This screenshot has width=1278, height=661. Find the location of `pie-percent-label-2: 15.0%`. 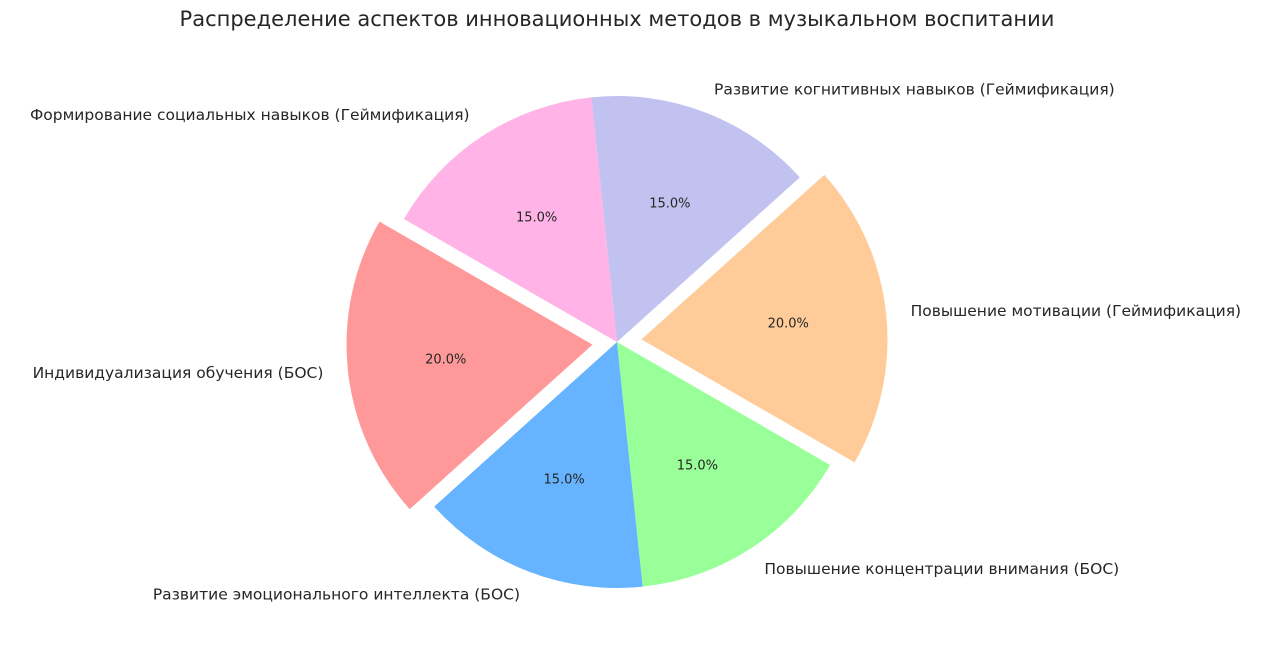

pie-percent-label-2: 15.0% is located at coordinates (697, 465).